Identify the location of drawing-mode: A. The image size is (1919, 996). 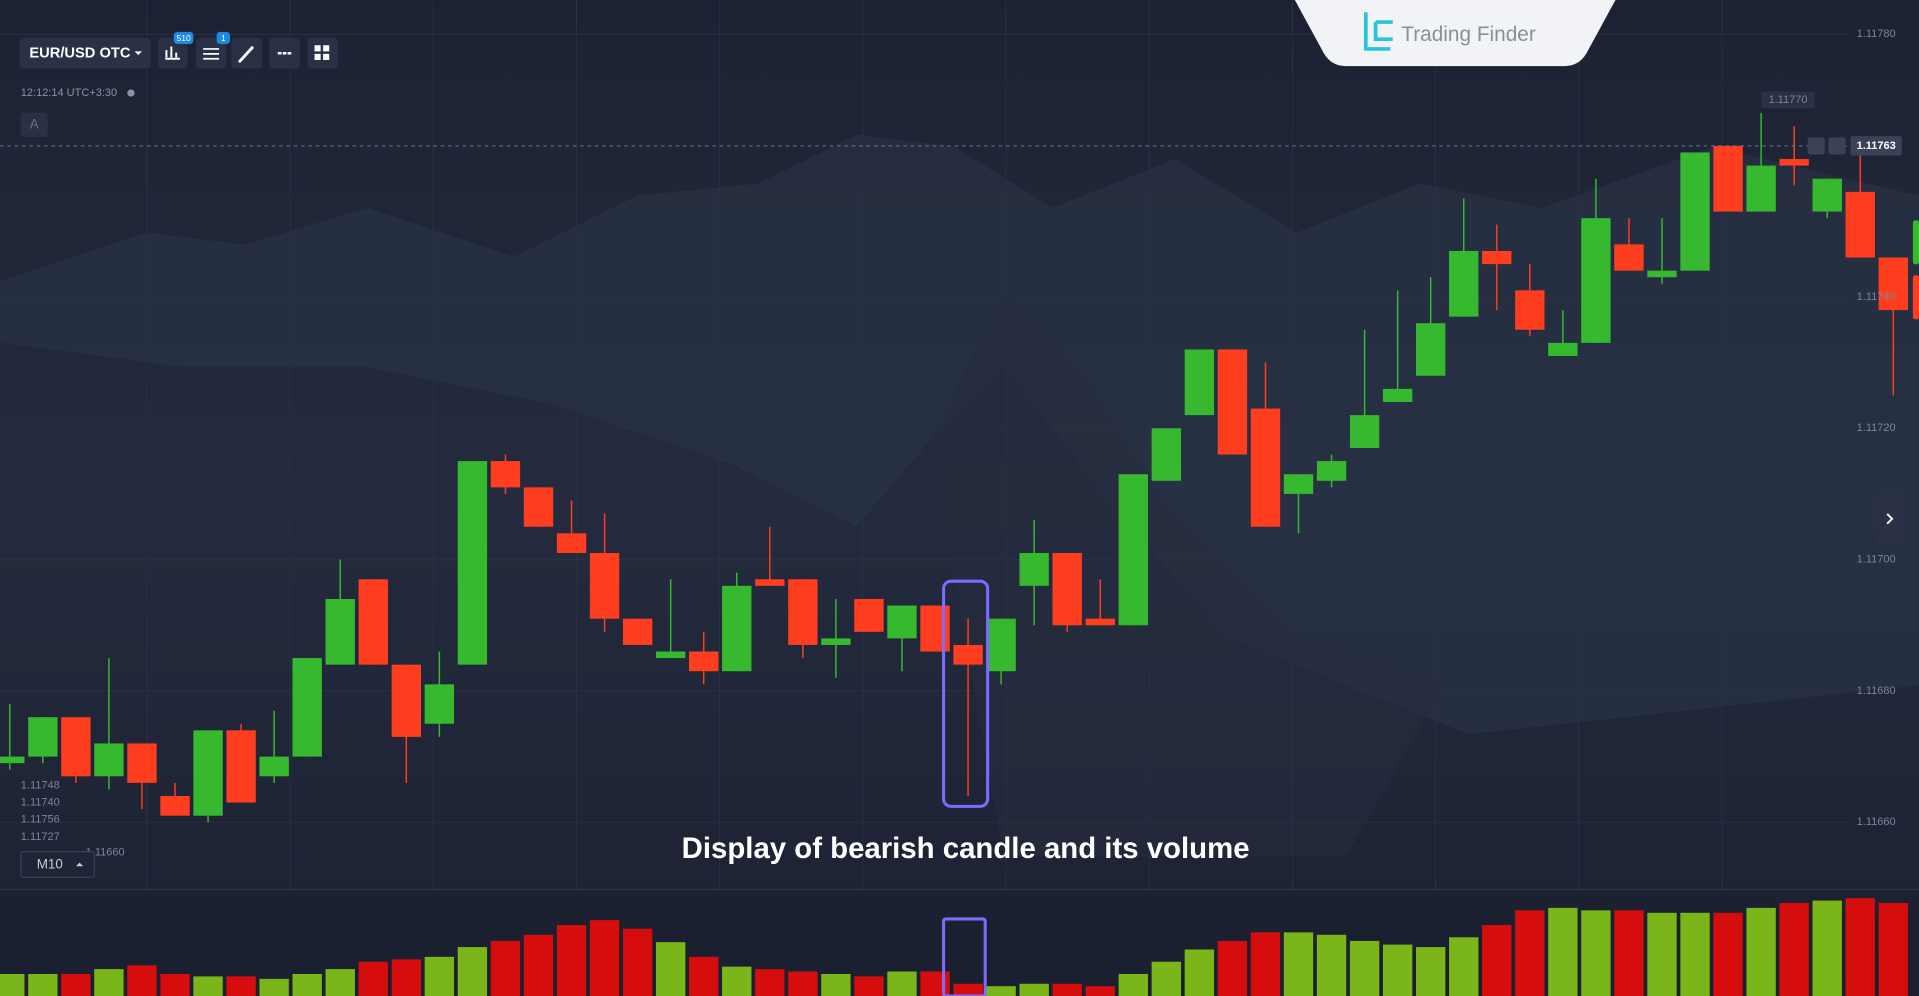
(34, 123).